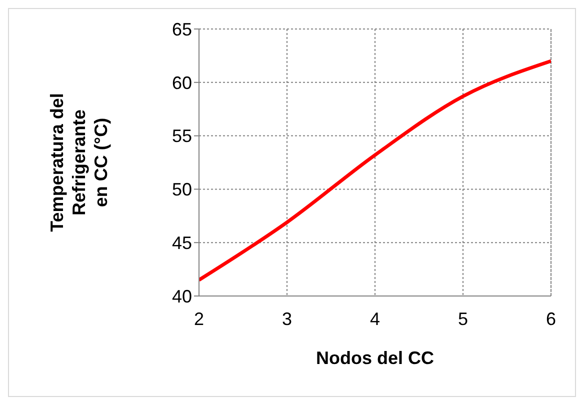  I want to click on y-tick-label: 40, so click(182, 296).